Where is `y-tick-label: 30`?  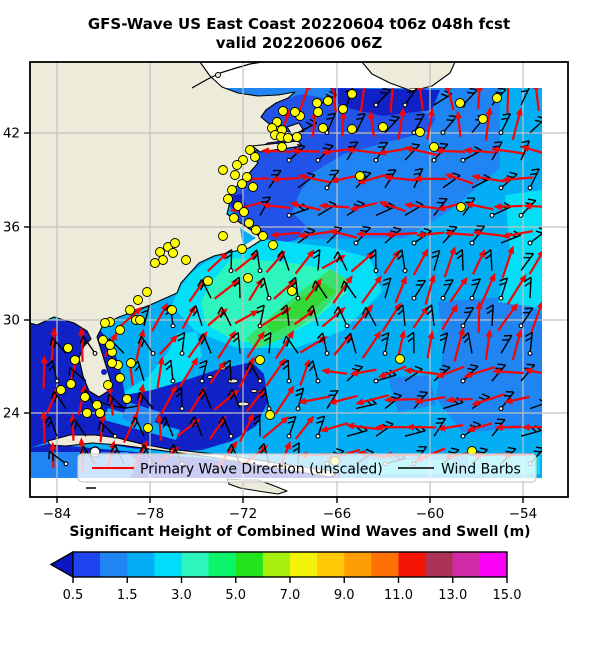 y-tick-label: 30 is located at coordinates (11, 321).